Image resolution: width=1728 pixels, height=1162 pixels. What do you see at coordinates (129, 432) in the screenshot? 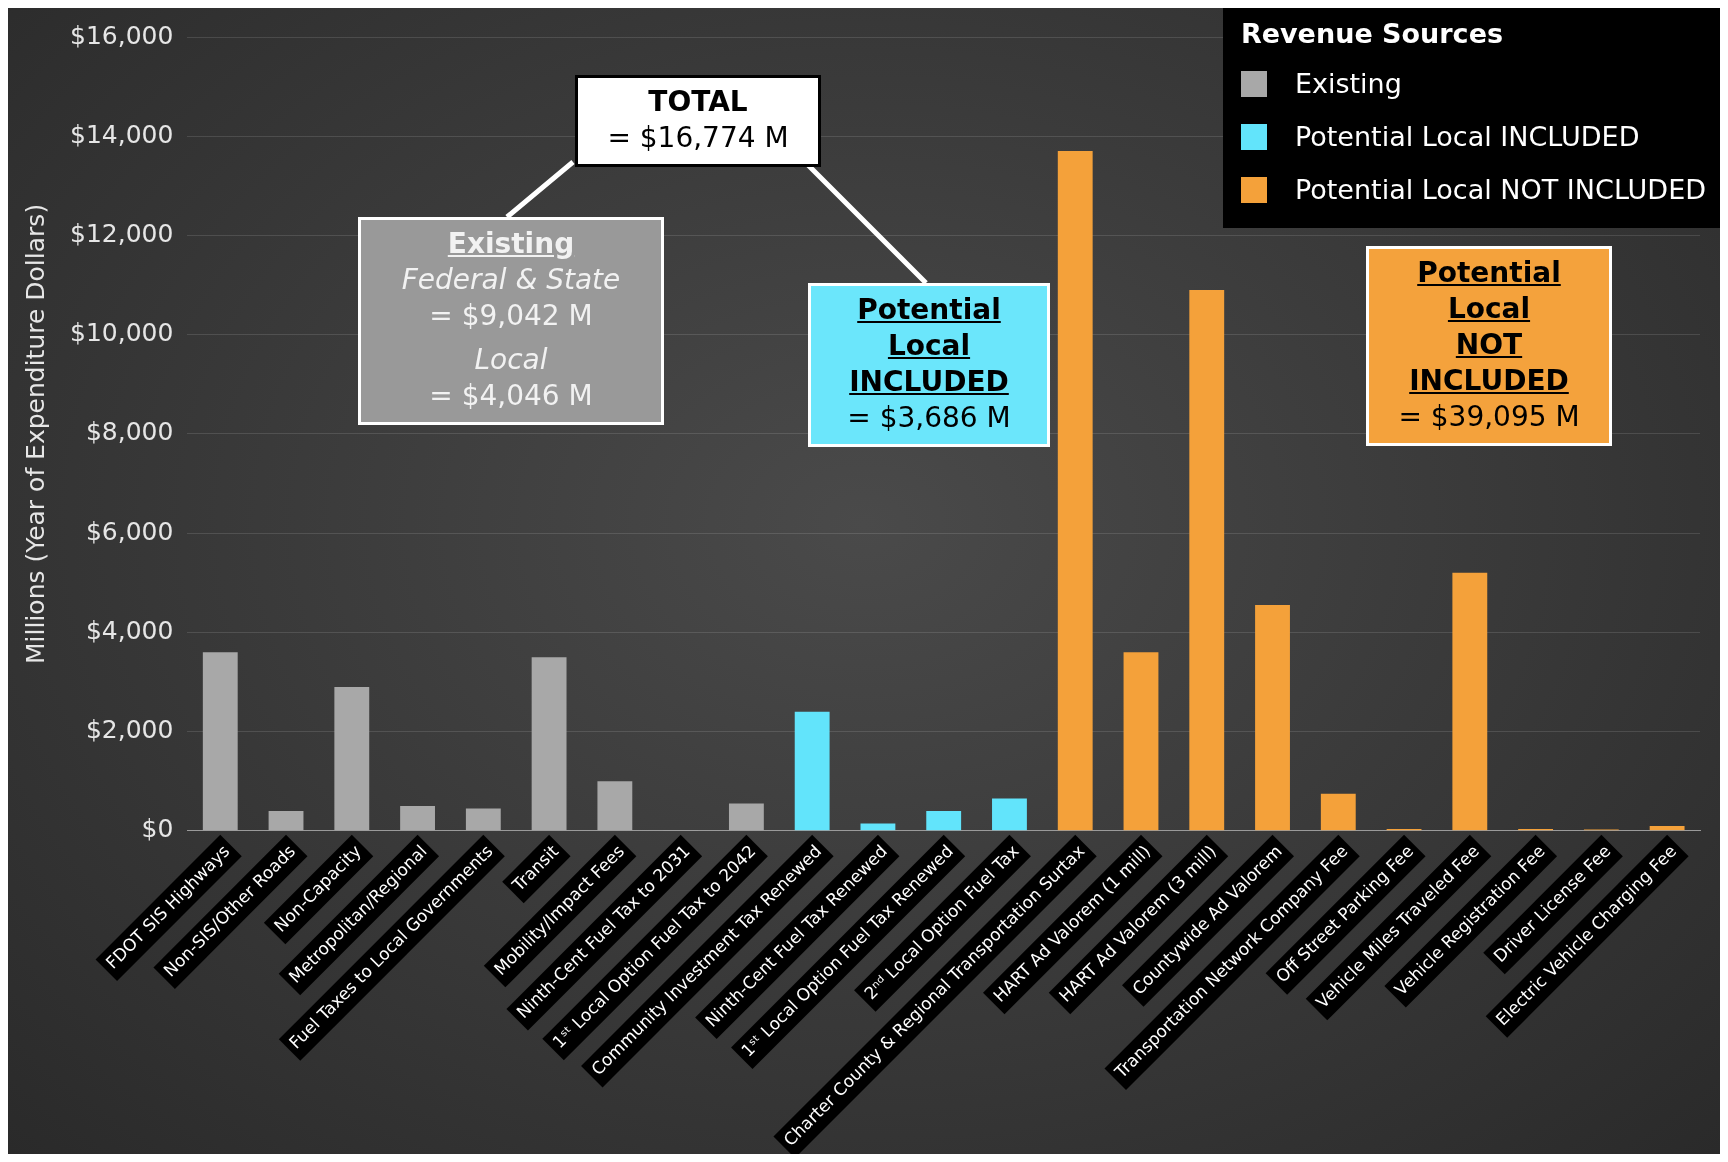
I see `y-tick-label: $8,000` at bounding box center [129, 432].